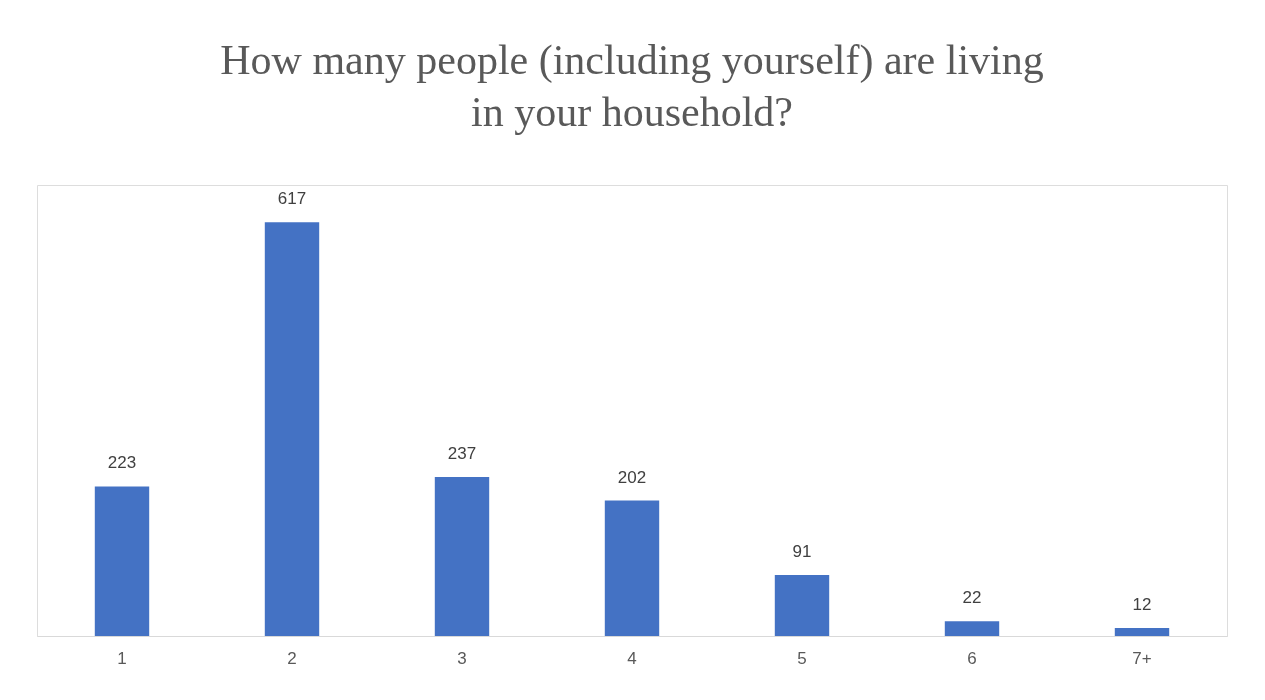 This screenshot has height=700, width=1265. Describe the element at coordinates (632, 86) in the screenshot. I see `chart-title: How many people (including yourself) are living in your household?` at that location.